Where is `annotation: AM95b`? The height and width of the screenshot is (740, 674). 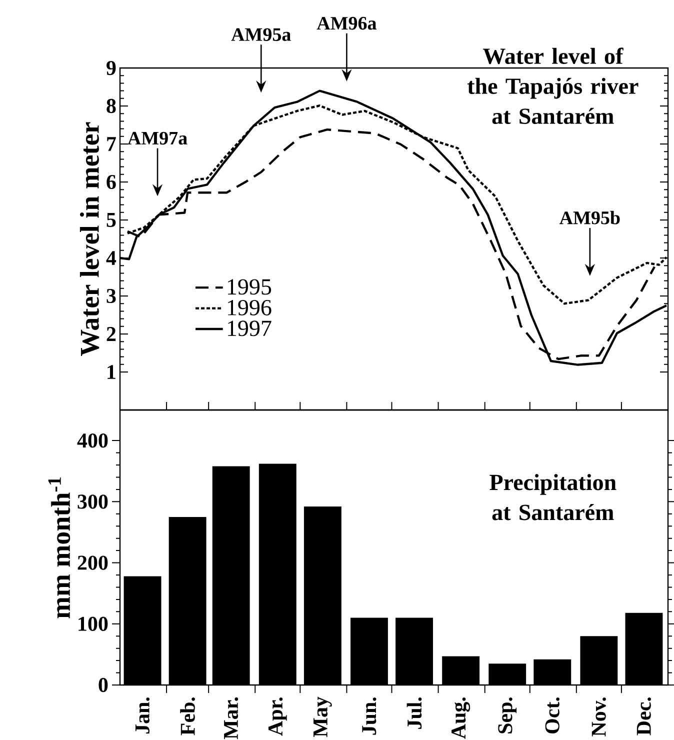
annotation: AM95b is located at coordinates (590, 217).